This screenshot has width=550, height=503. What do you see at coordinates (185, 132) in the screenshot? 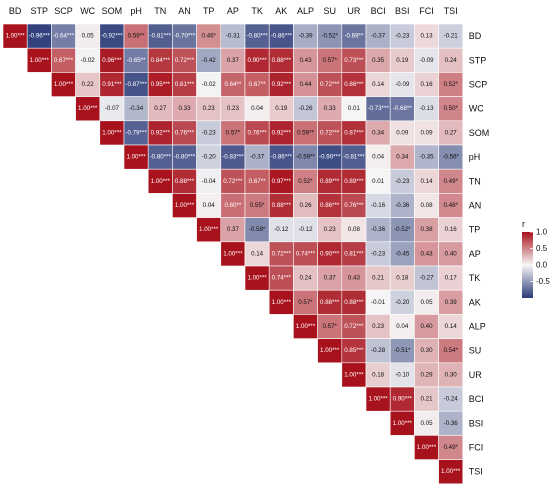
I see `cell-value-label: 0.76***` at bounding box center [185, 132].